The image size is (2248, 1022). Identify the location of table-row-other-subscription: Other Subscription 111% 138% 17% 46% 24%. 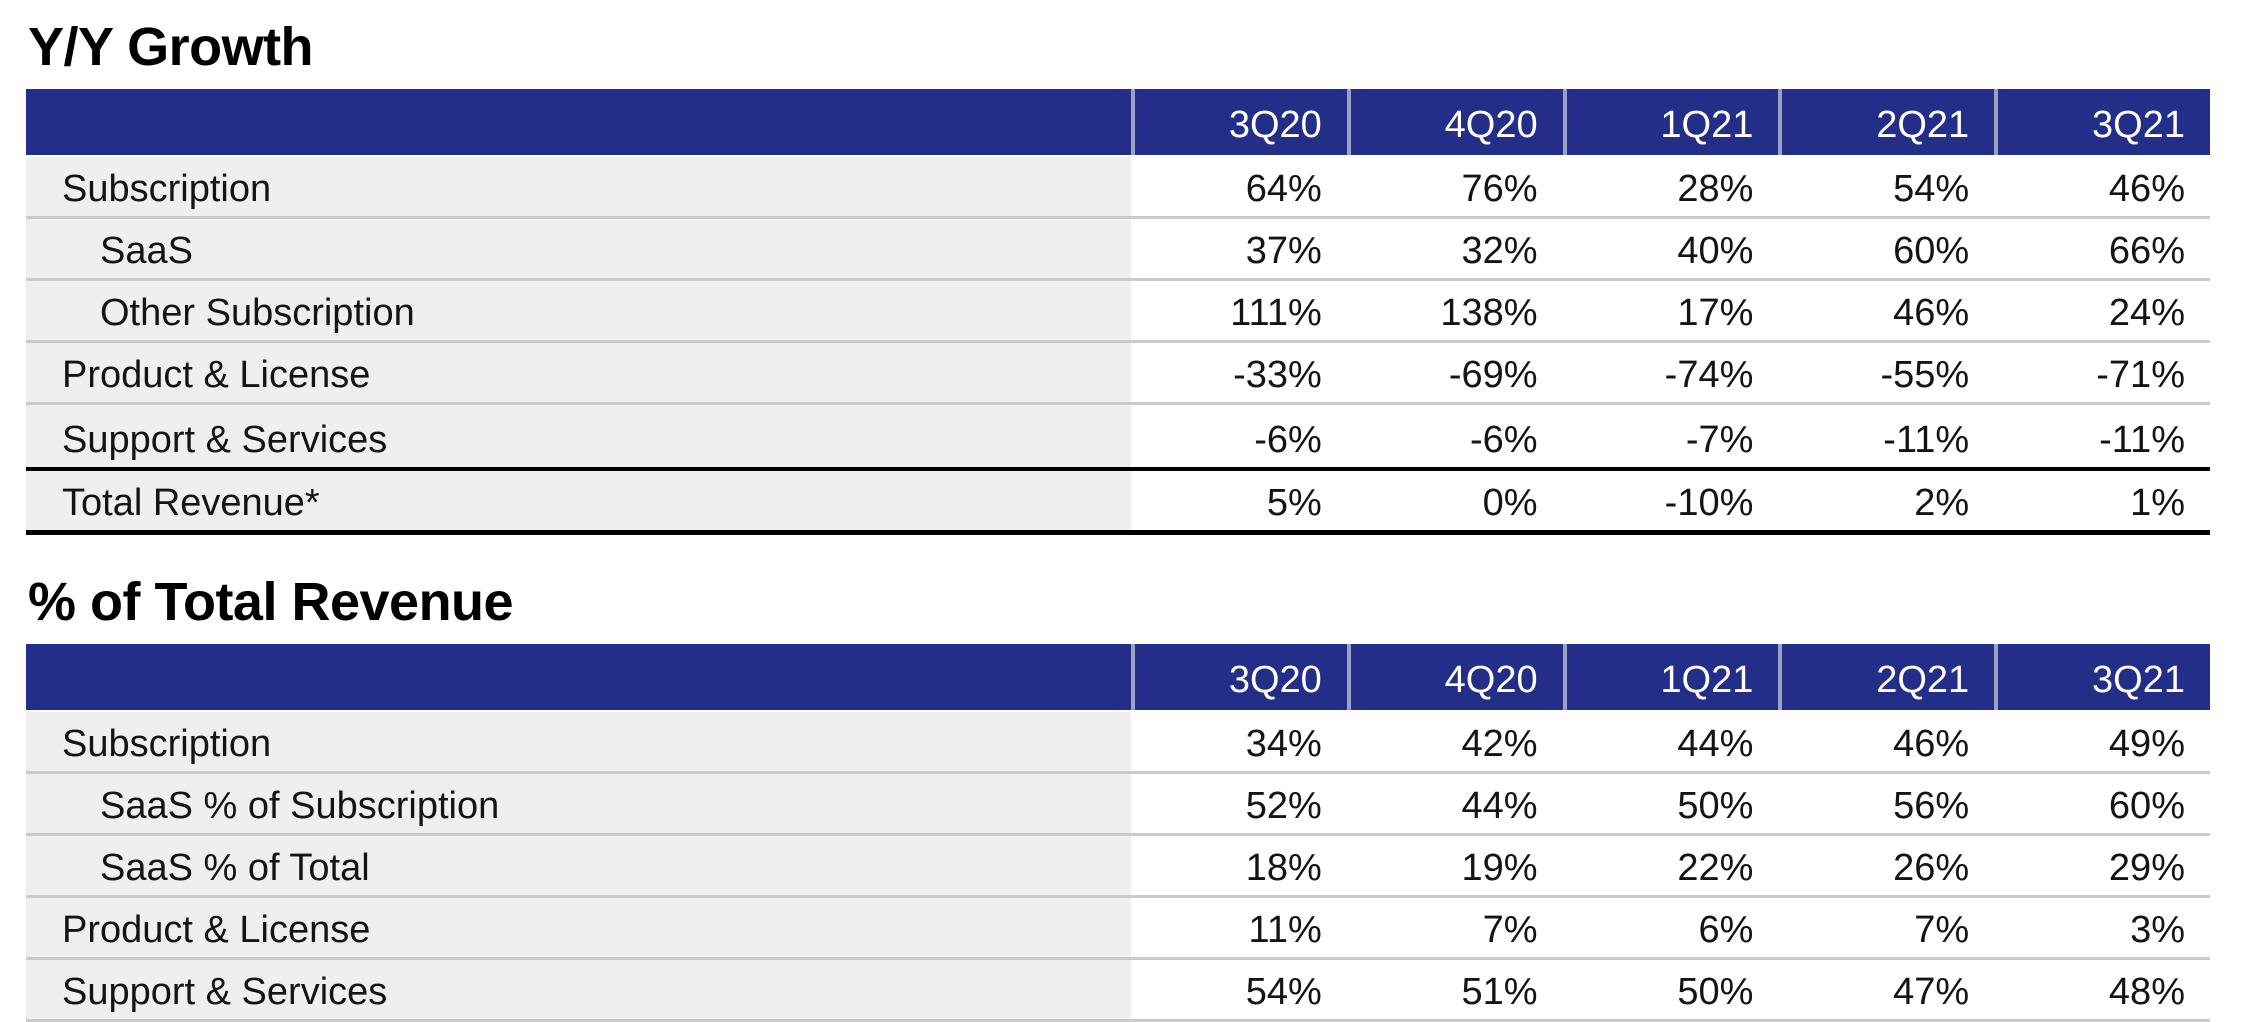
(1118, 312).